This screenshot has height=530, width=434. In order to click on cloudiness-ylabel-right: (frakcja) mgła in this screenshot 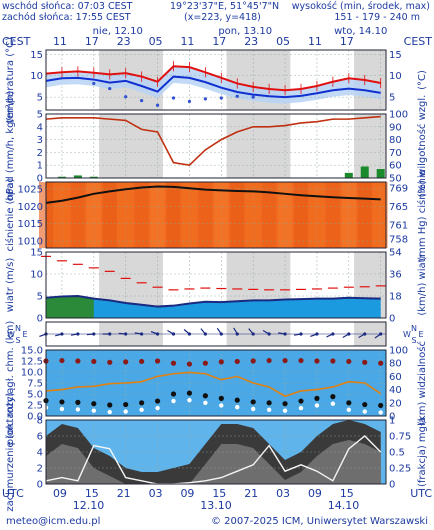, I will do `click(422, 452)`.